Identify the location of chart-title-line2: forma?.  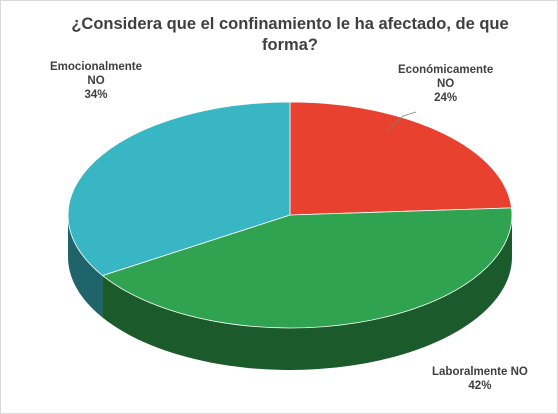
(290, 45).